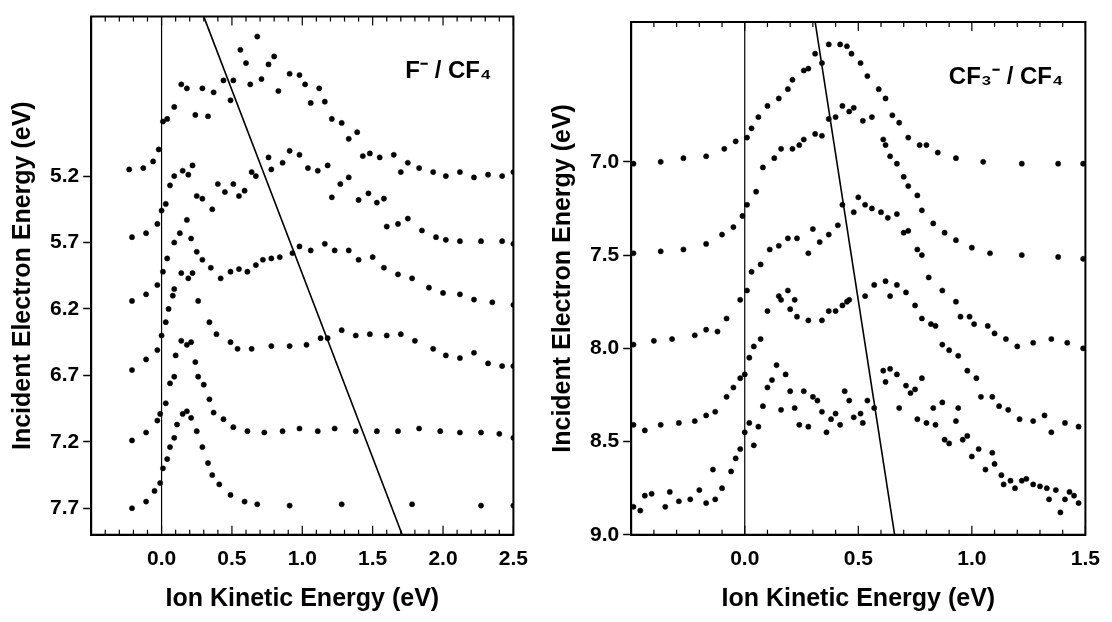  What do you see at coordinates (1006, 75) in the screenshot?
I see `annotation: CF₃⁻ / CF₄` at bounding box center [1006, 75].